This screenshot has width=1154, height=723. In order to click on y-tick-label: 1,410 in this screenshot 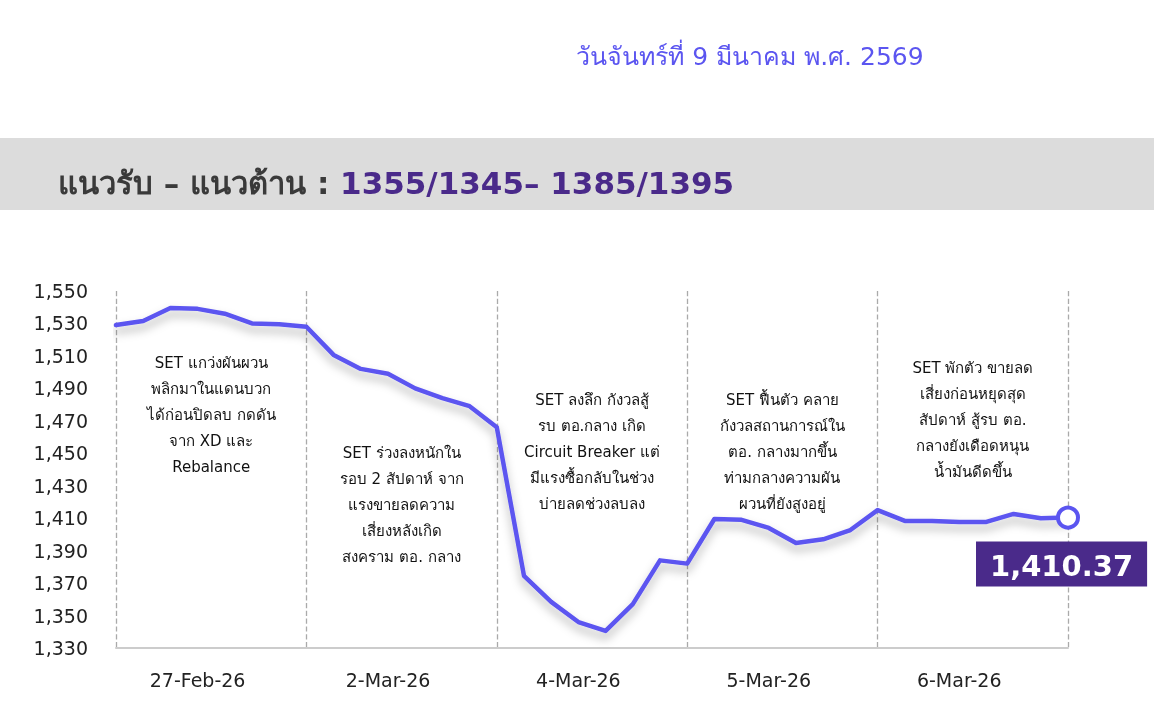, I will do `click(60, 518)`.